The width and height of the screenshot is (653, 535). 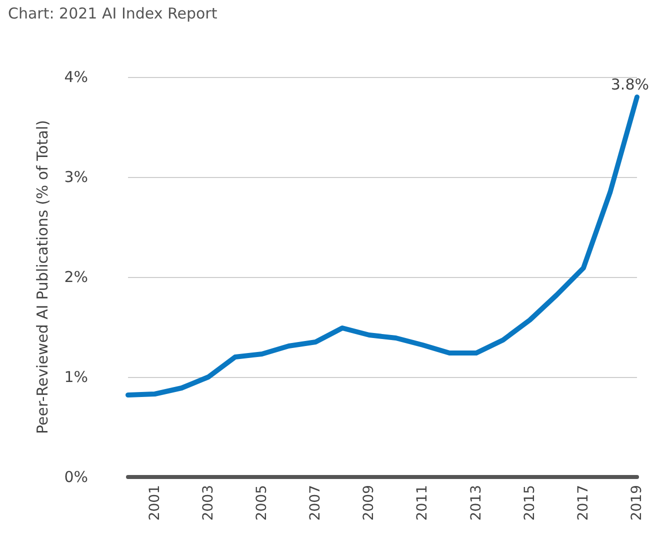 I want to click on x-tick-label: 2003, so click(x=208, y=503).